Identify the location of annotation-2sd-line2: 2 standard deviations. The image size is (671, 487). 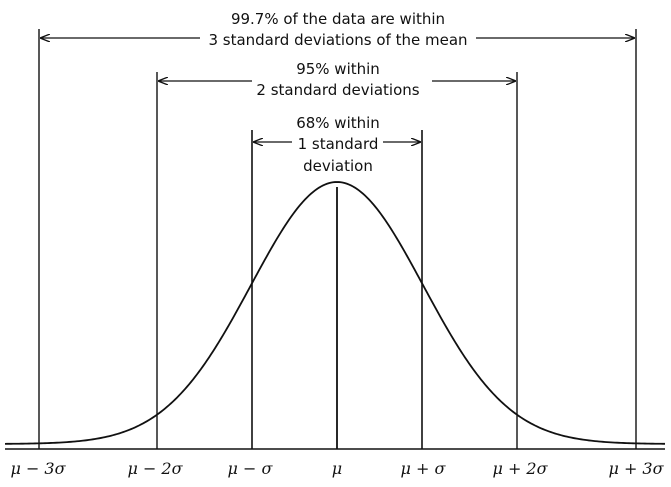
(337, 90).